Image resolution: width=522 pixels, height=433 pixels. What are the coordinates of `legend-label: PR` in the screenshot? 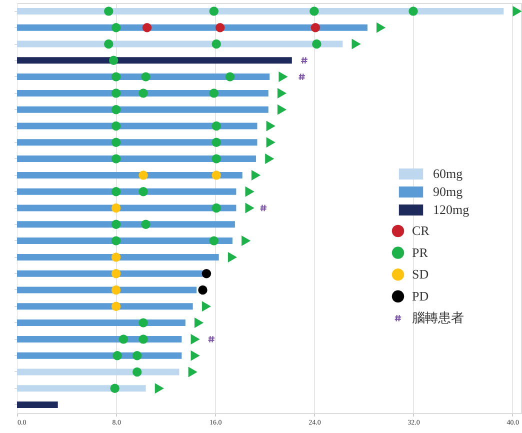 It's located at (420, 252).